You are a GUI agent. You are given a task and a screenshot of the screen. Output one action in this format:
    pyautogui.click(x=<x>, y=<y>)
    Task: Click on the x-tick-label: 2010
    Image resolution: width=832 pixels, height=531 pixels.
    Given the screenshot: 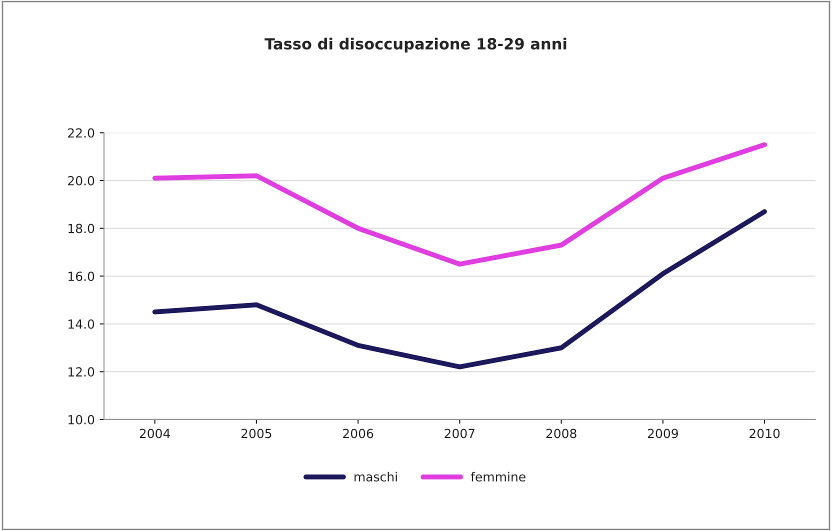 What is the action you would take?
    pyautogui.click(x=765, y=433)
    